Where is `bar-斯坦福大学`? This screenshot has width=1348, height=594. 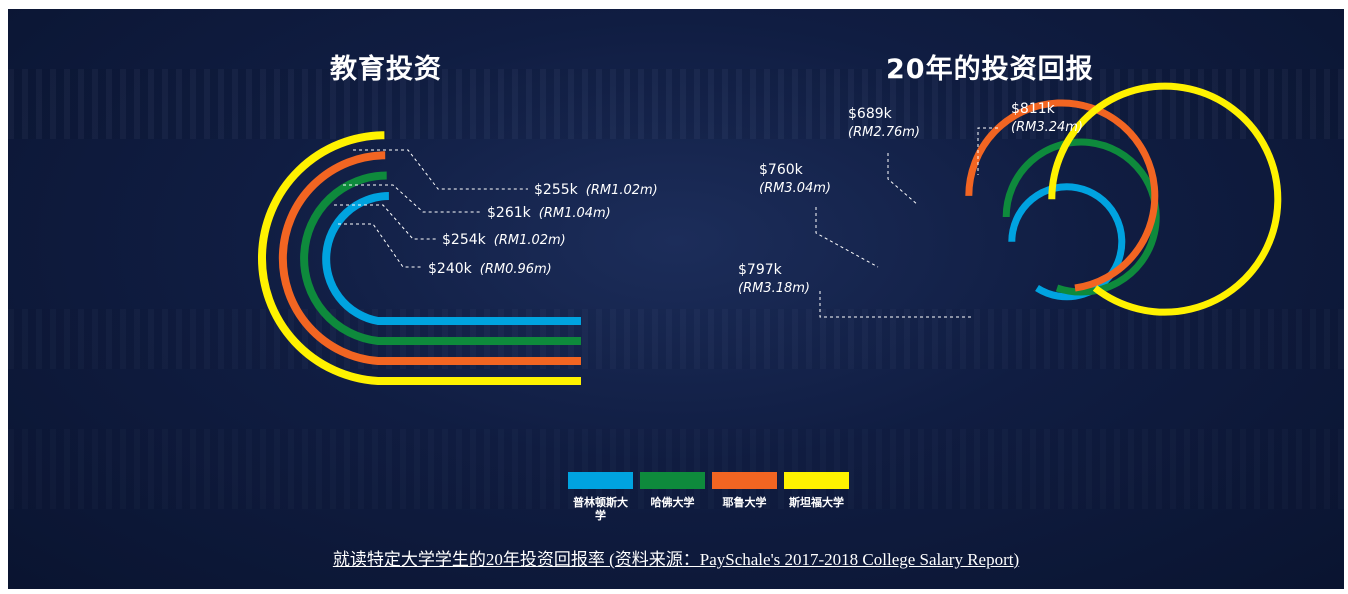 bar-斯坦福大学 is located at coordinates (419, 258).